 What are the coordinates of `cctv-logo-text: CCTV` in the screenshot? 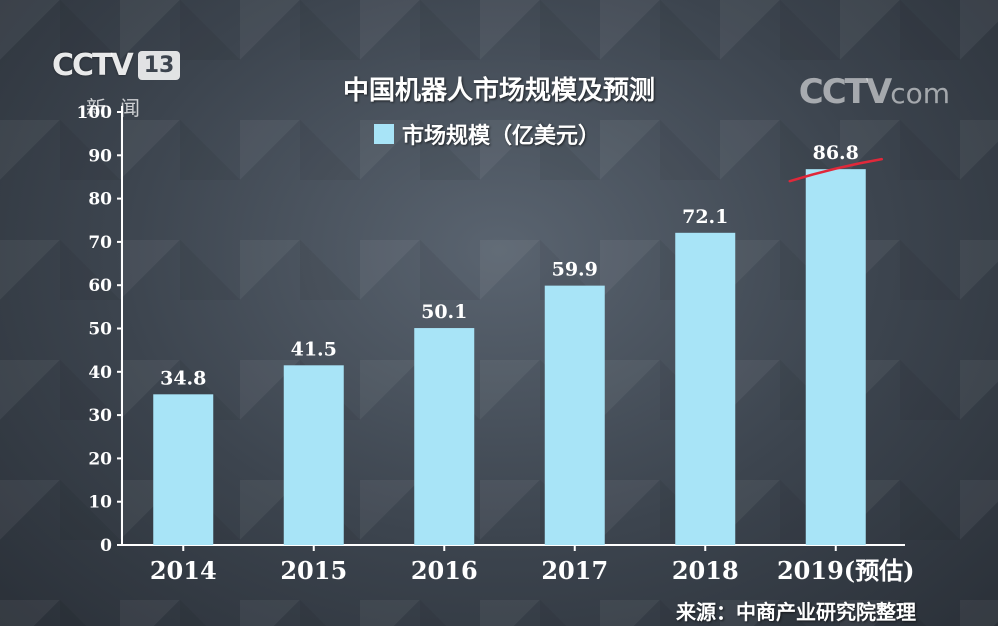 It's located at (93, 65).